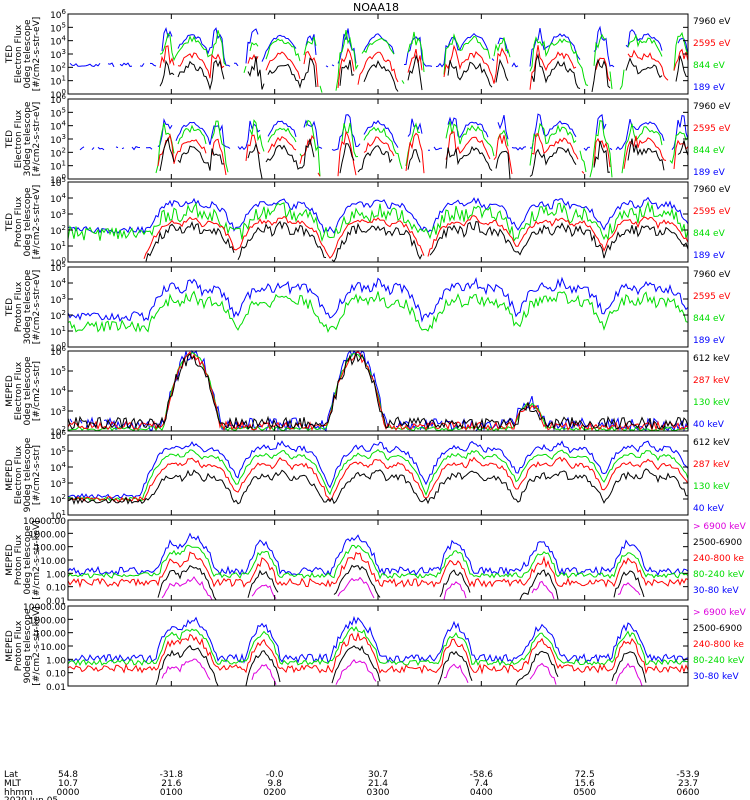 The image size is (750, 800). I want to click on date-label: 2020 Jun 05, so click(31, 798).